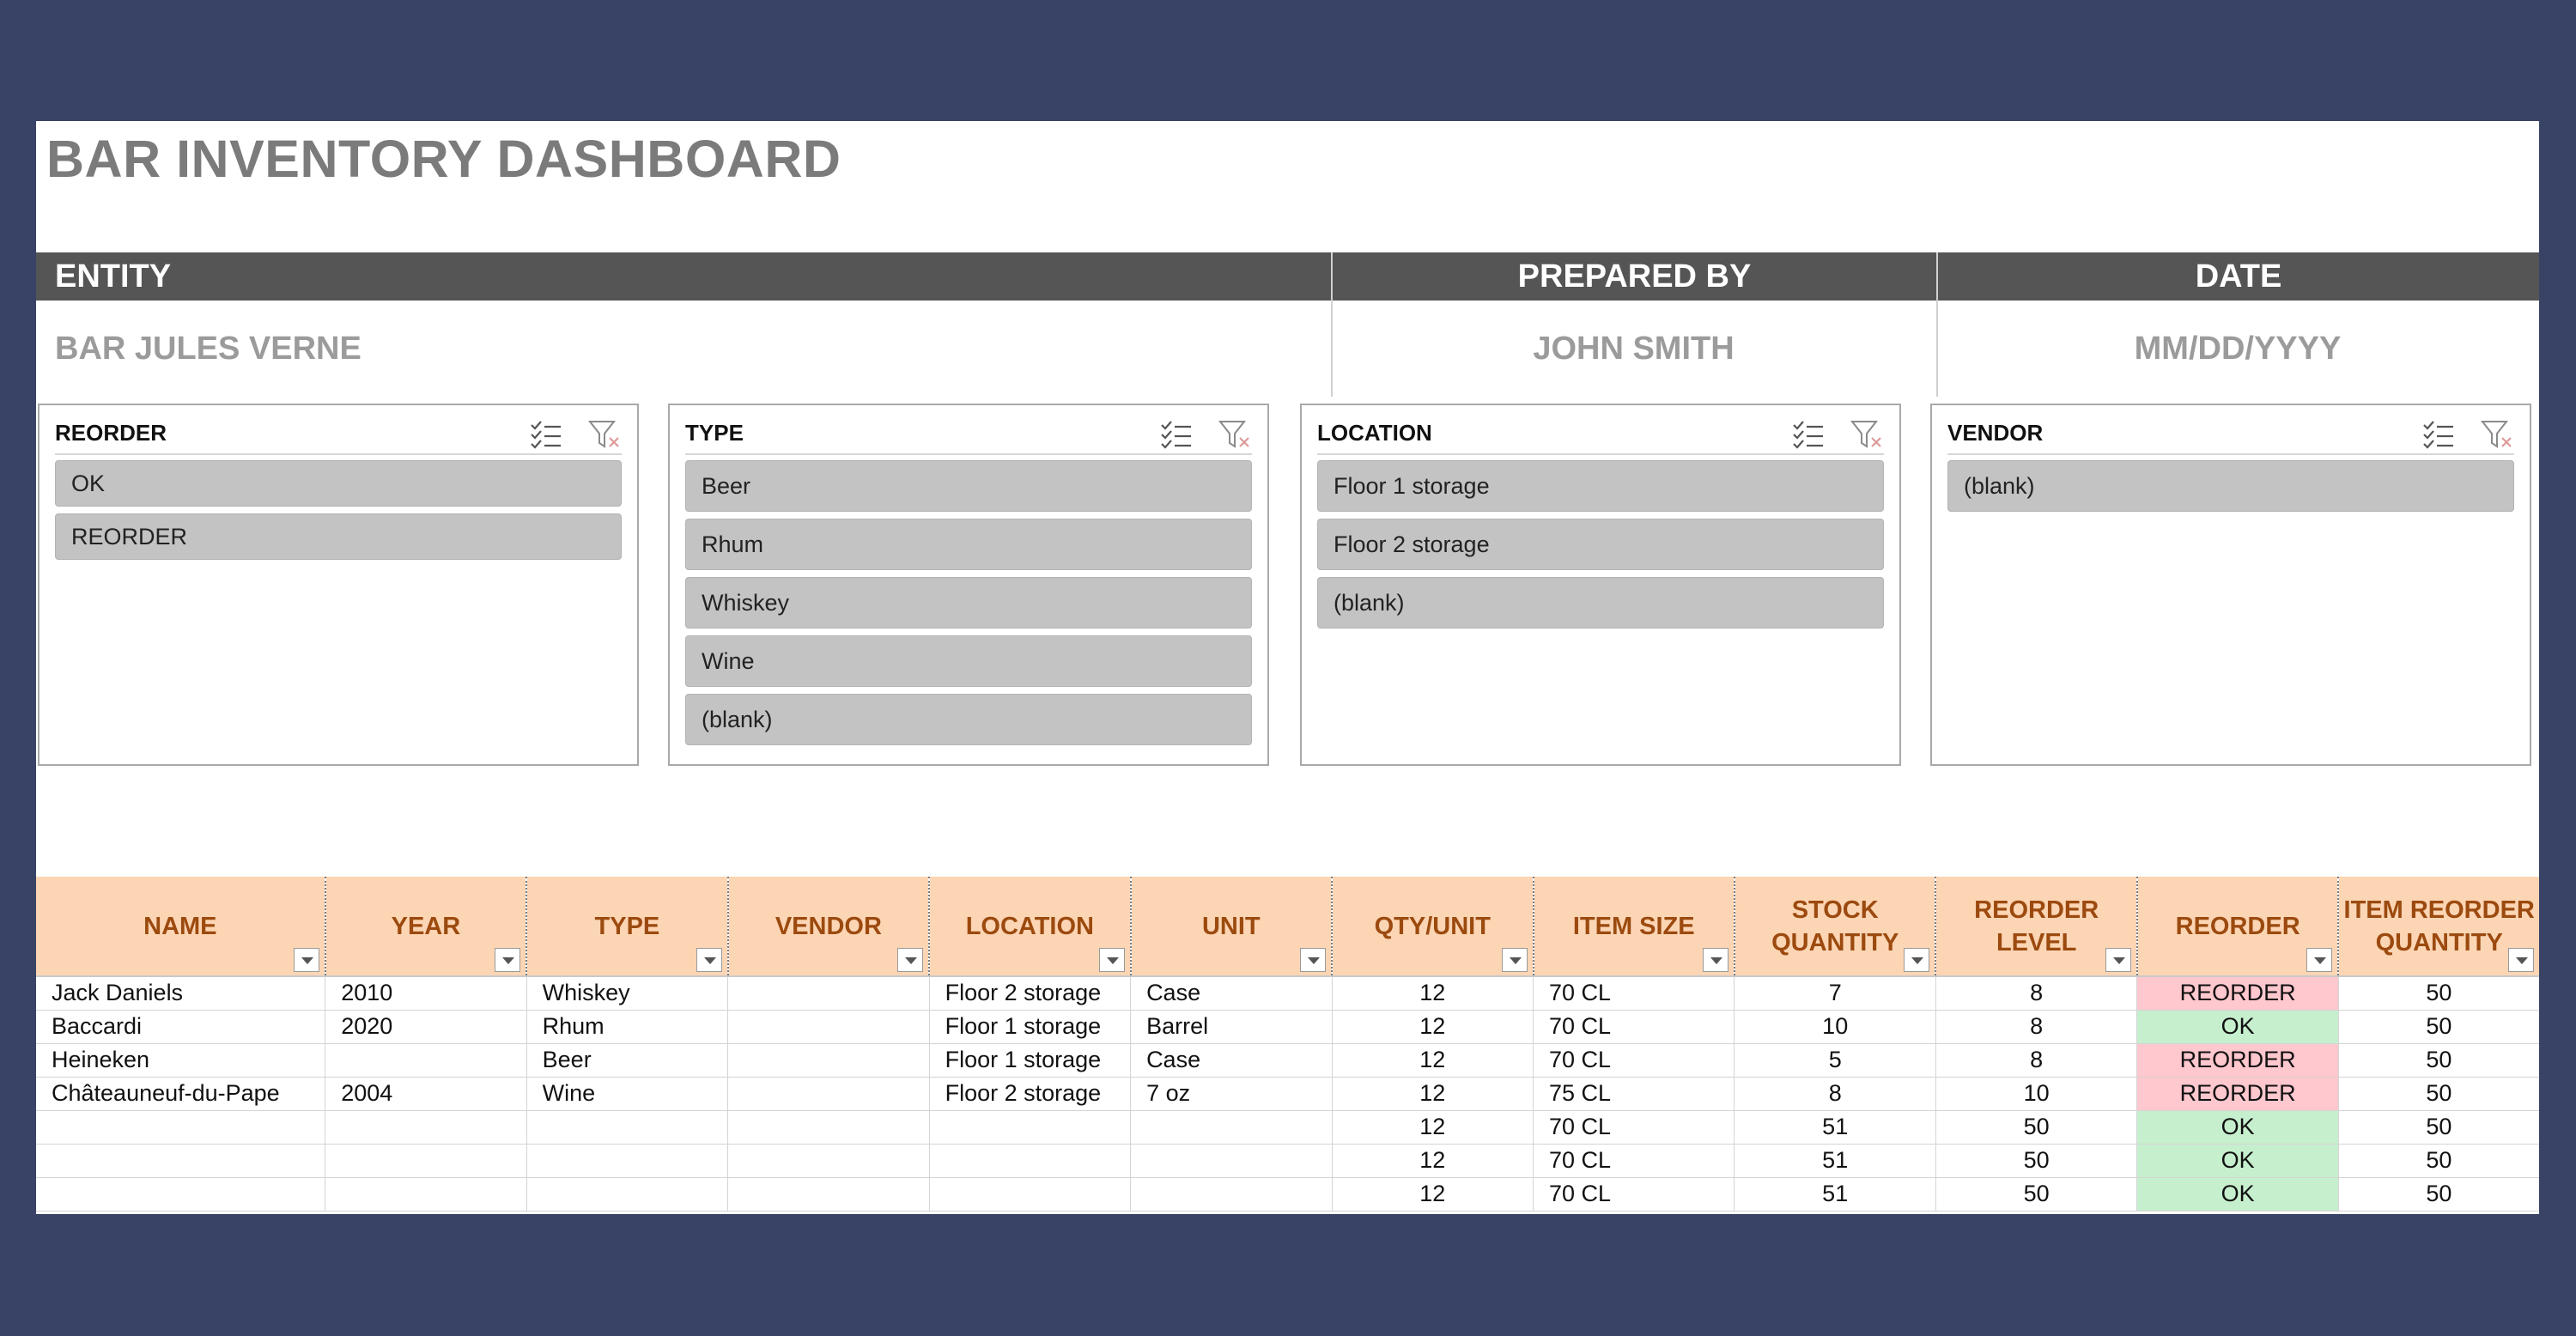 The height and width of the screenshot is (1336, 2576). I want to click on cell-type: Whiskey, so click(627, 994).